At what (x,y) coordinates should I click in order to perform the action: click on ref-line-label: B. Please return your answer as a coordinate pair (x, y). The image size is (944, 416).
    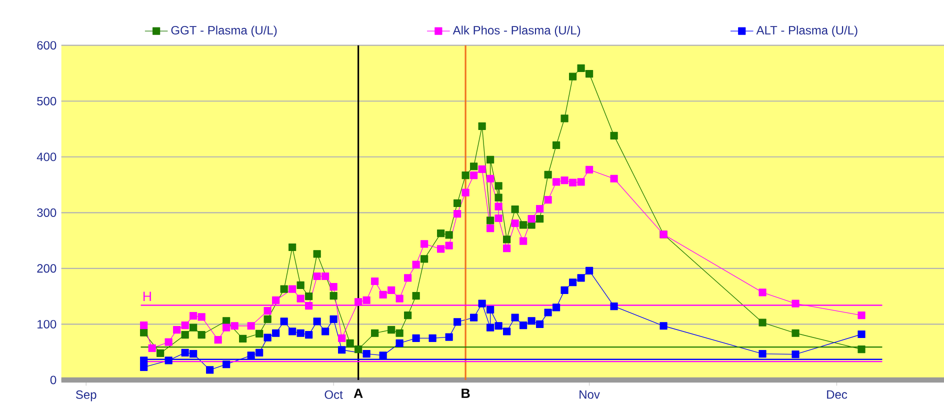
    Looking at the image, I should click on (466, 393).